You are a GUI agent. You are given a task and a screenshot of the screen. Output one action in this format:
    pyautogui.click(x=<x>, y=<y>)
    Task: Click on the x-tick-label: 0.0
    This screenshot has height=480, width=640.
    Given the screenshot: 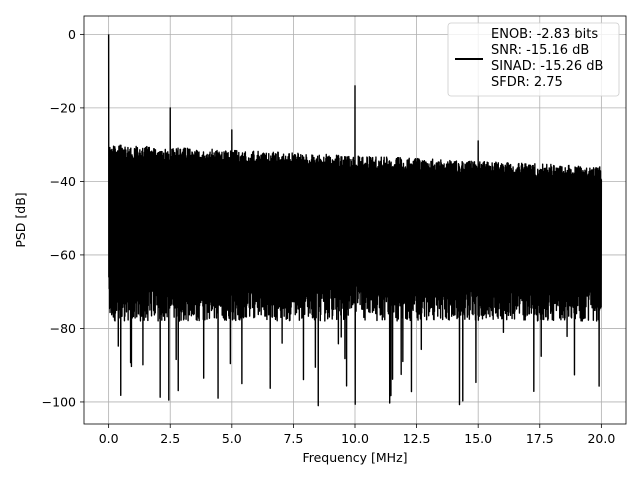 What is the action you would take?
    pyautogui.click(x=109, y=438)
    